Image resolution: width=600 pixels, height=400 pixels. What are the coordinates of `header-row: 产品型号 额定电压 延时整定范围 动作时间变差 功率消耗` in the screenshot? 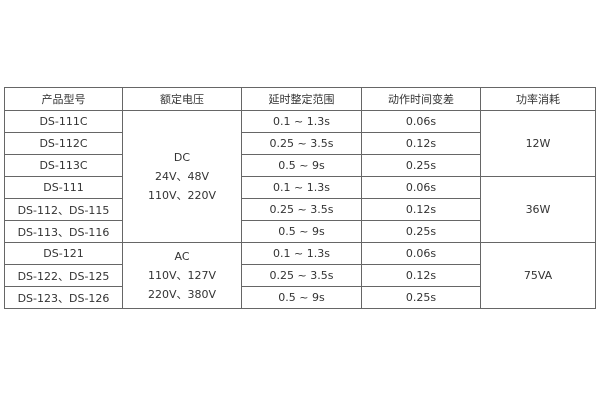 It's located at (300, 99).